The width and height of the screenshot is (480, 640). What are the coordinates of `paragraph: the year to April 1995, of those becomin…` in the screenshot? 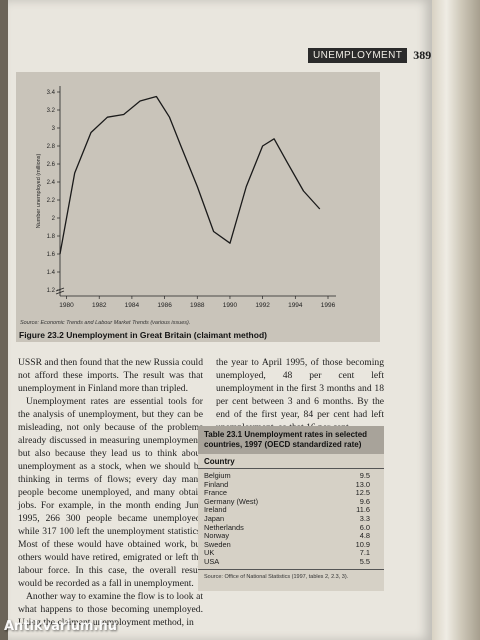 It's located at (300, 395).